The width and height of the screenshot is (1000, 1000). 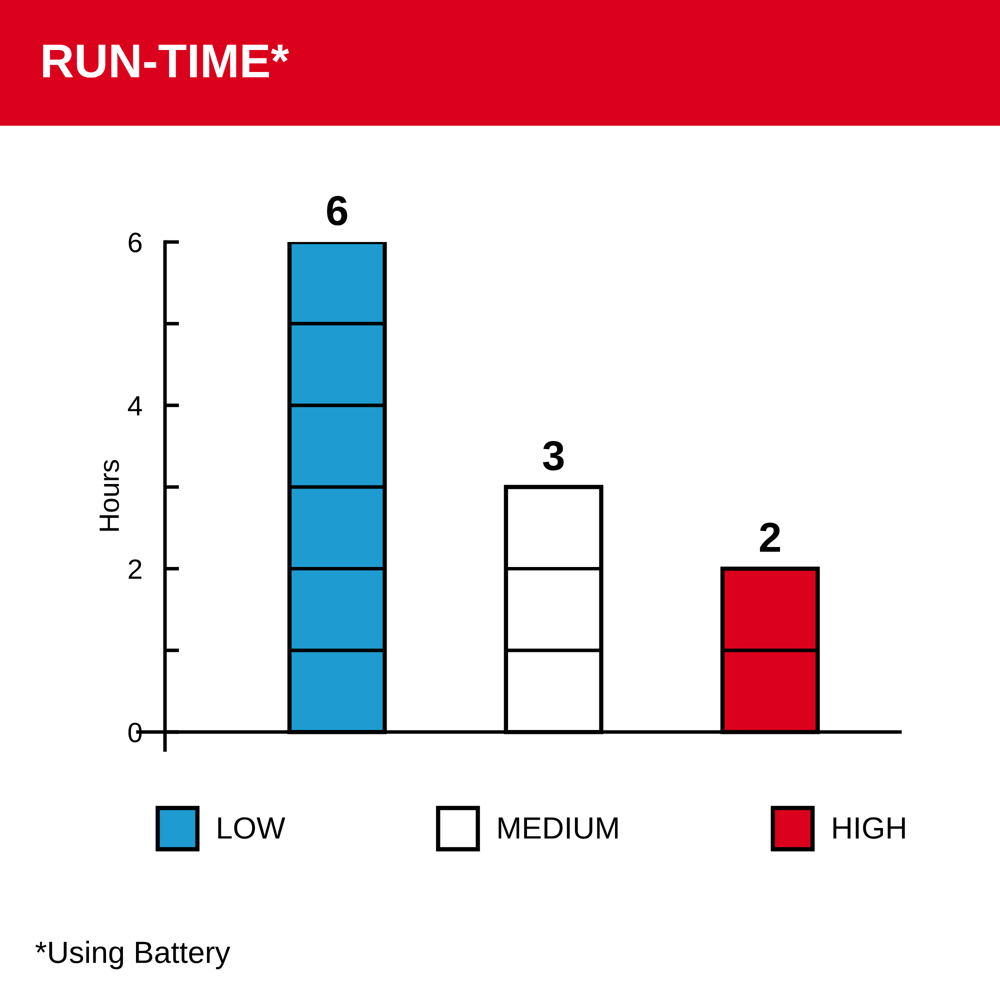 I want to click on data-label: 3, so click(x=553, y=455).